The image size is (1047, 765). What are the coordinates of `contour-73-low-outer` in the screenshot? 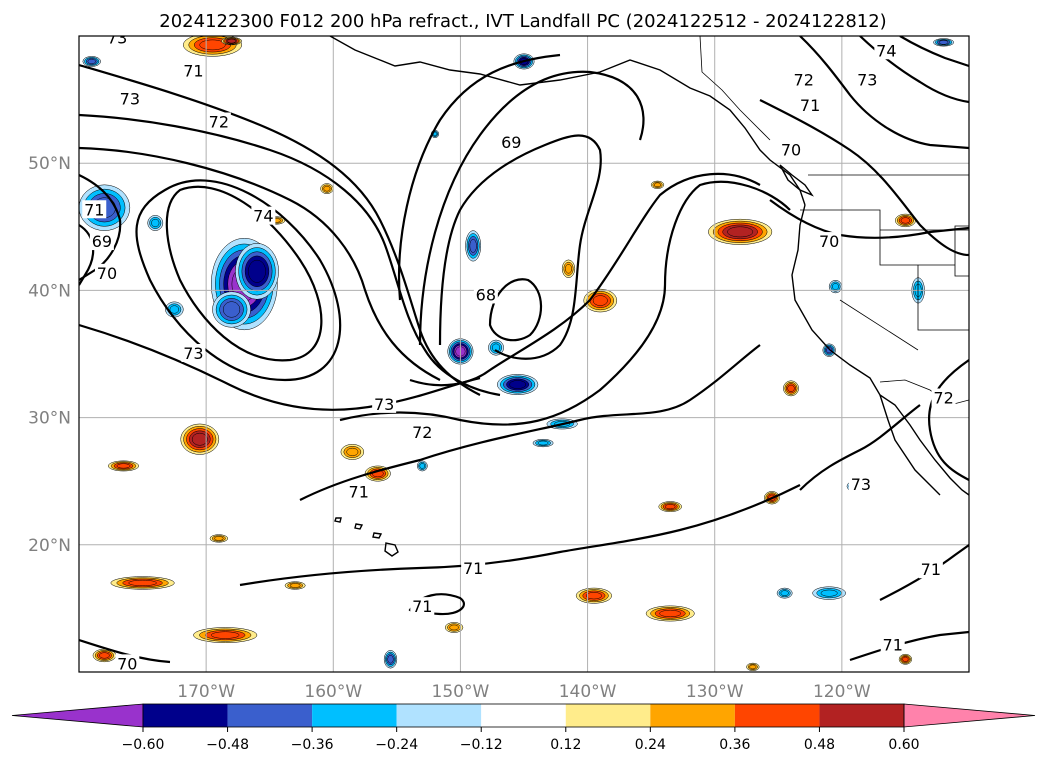 It's located at (238, 280).